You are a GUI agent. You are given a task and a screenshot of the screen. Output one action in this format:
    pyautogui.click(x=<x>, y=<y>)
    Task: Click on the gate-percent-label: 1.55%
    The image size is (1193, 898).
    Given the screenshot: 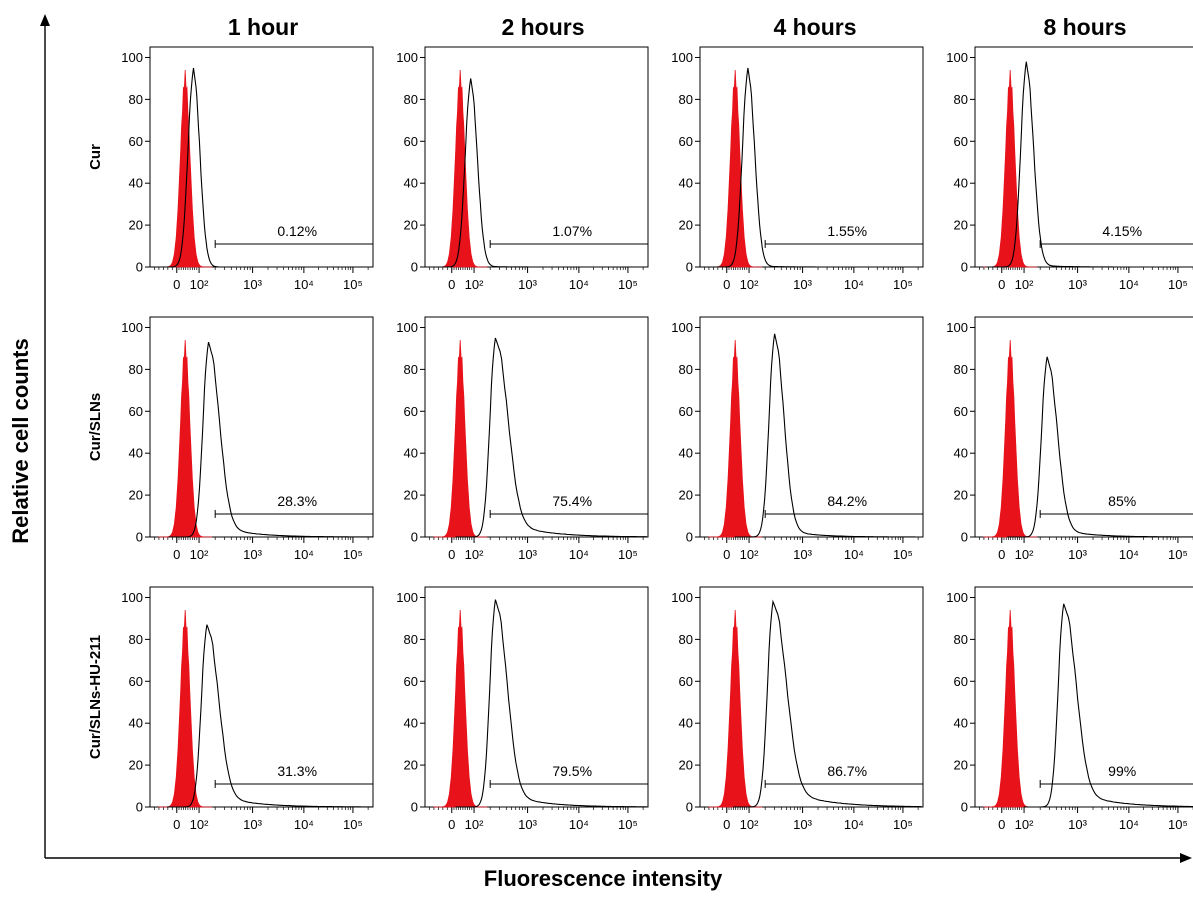 What is the action you would take?
    pyautogui.click(x=847, y=231)
    